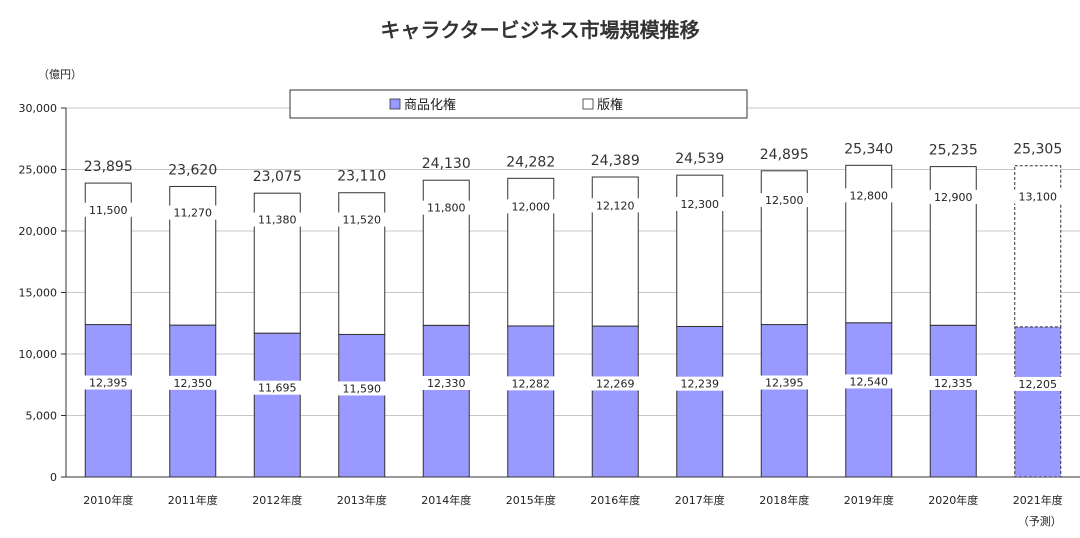 The image size is (1080, 538). I want to click on value-label-merchandising: 11,590, so click(362, 388).